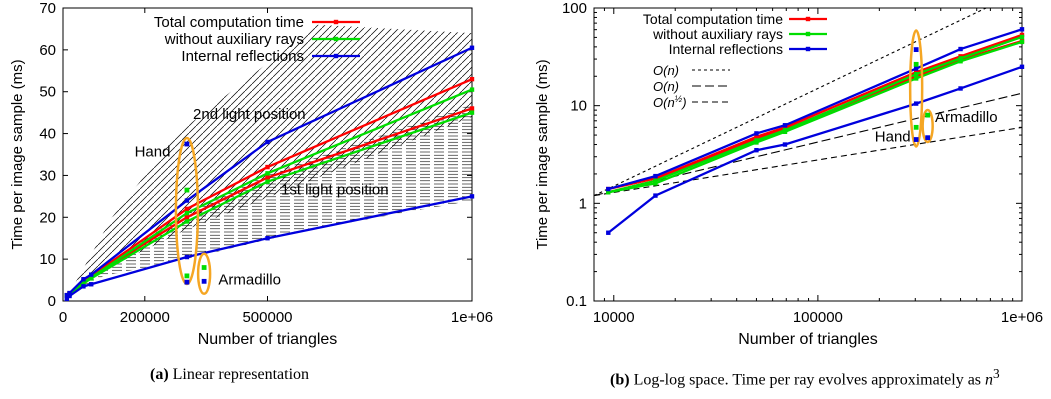  What do you see at coordinates (574, 8) in the screenshot?
I see `y-tick-label: 100` at bounding box center [574, 8].